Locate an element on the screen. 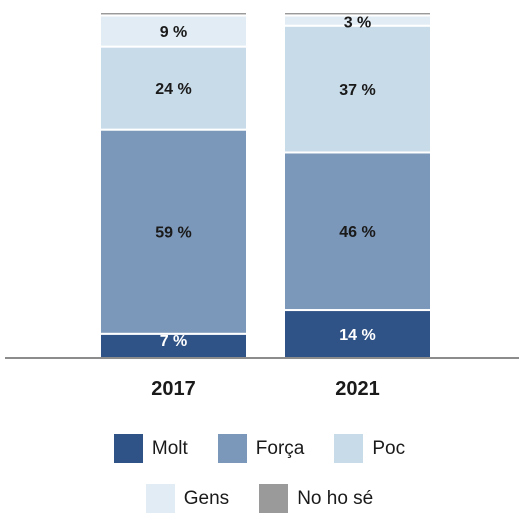  legend-swatch-poc is located at coordinates (349, 448).